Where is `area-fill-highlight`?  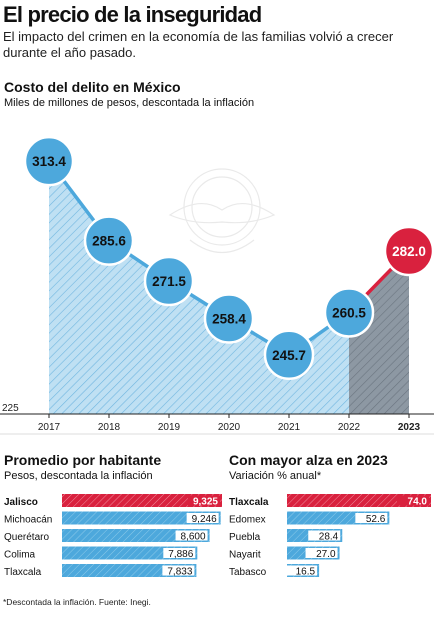 area-fill-highlight is located at coordinates (379, 332).